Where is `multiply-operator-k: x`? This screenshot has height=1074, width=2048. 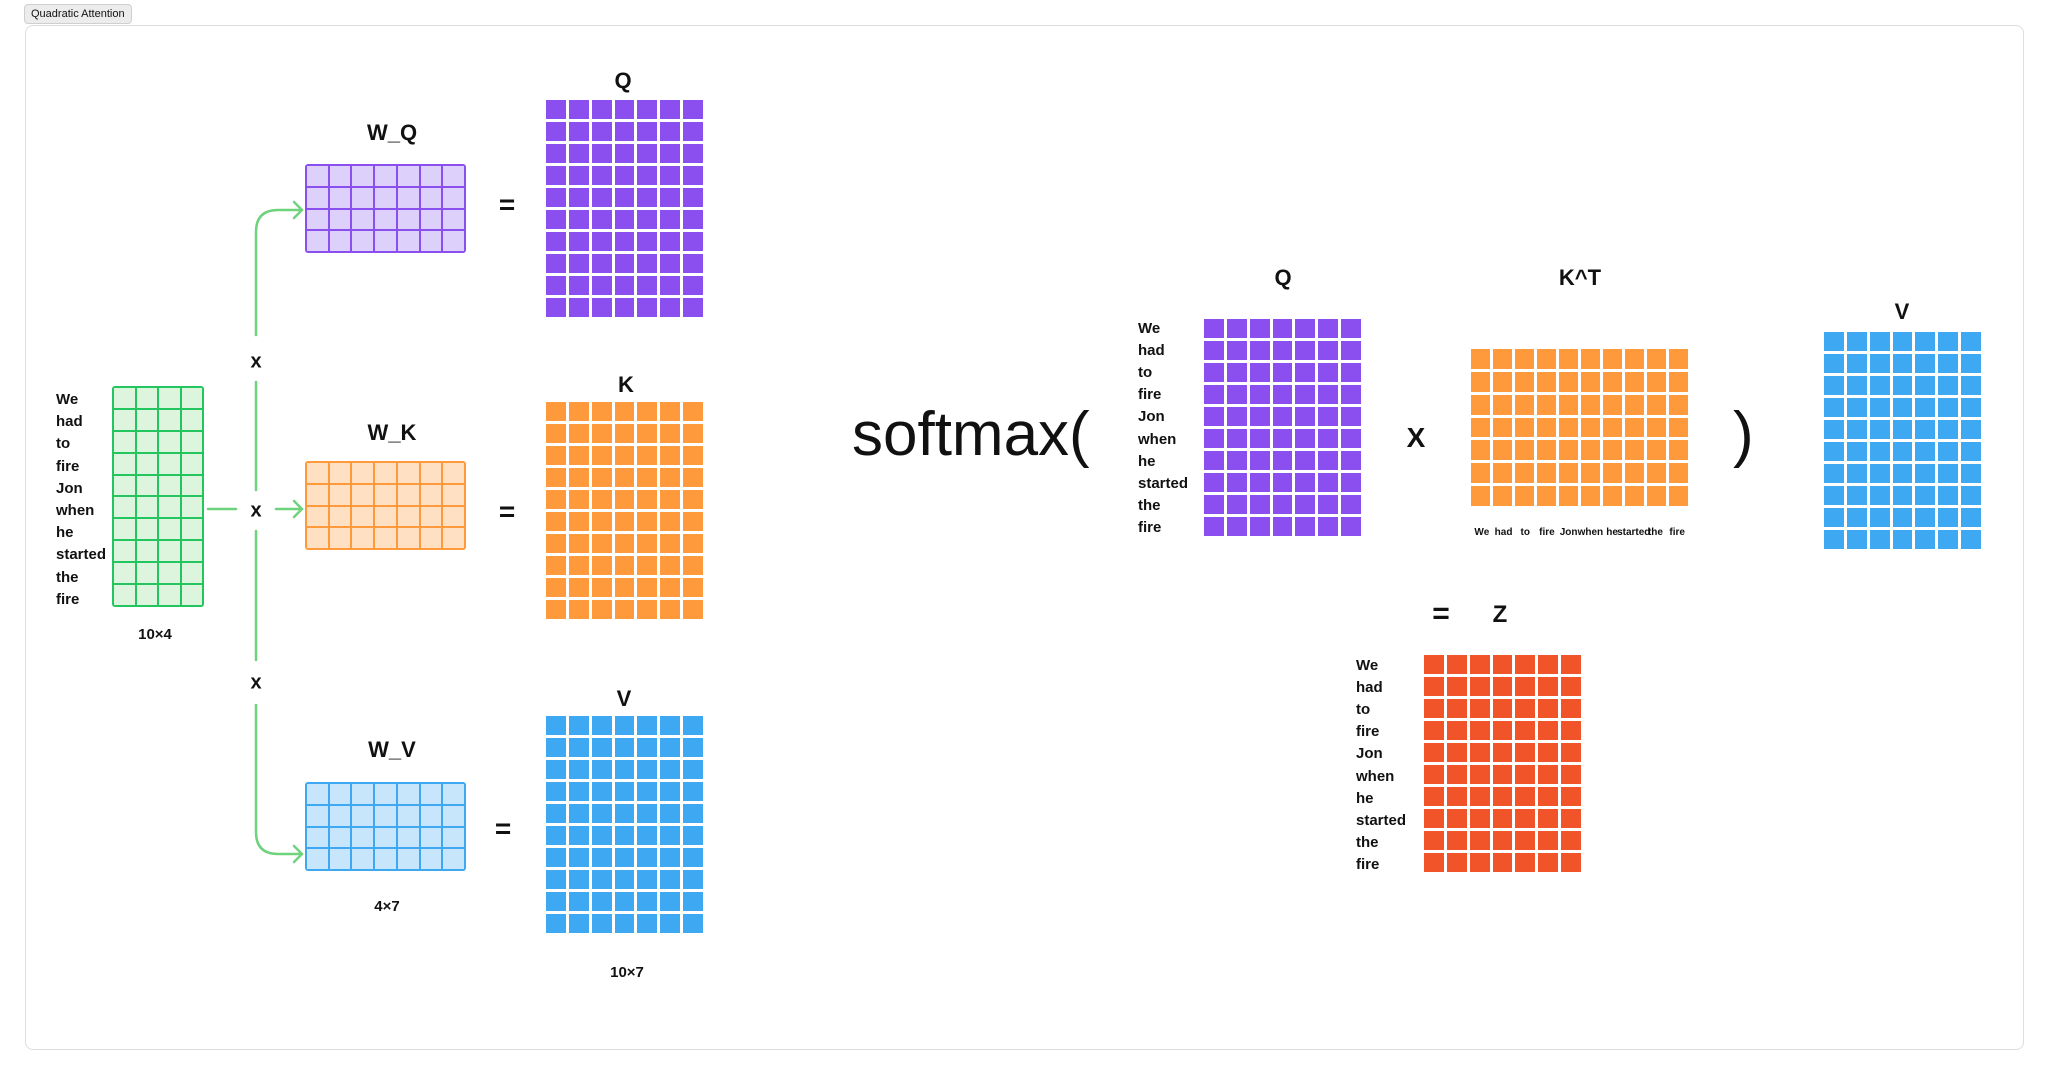
multiply-operator-k: x is located at coordinates (256, 510).